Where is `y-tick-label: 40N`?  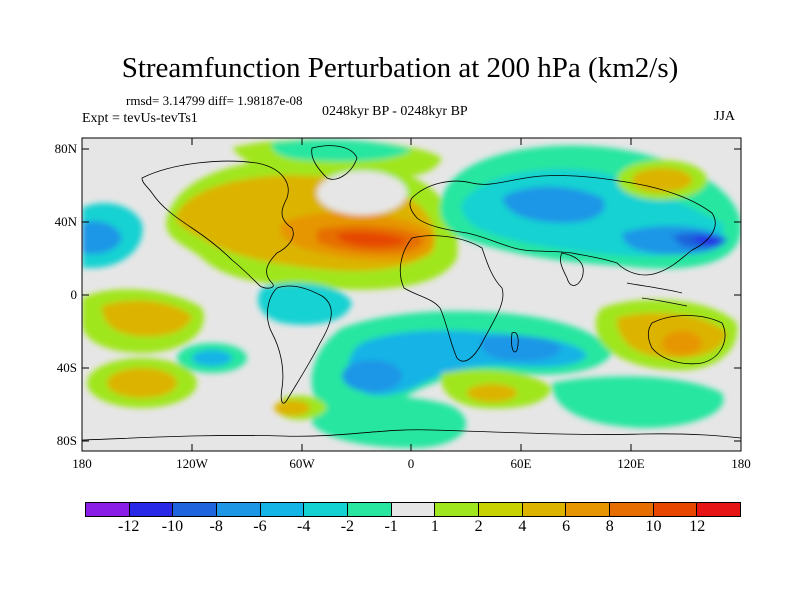 y-tick-label: 40N is located at coordinates (66, 221).